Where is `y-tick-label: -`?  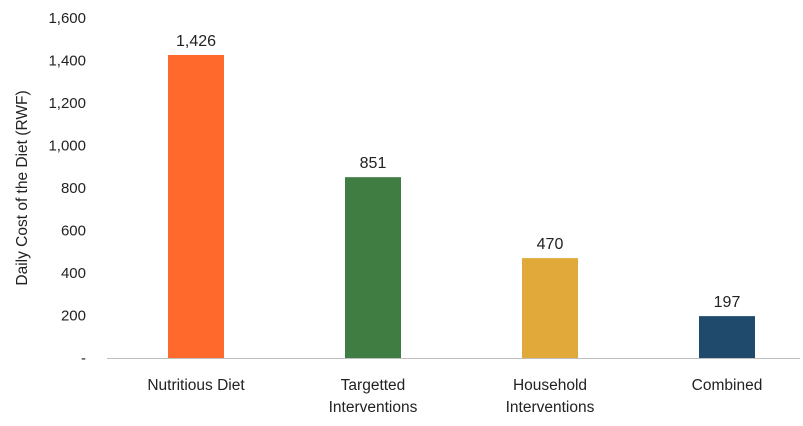 y-tick-label: - is located at coordinates (83, 358).